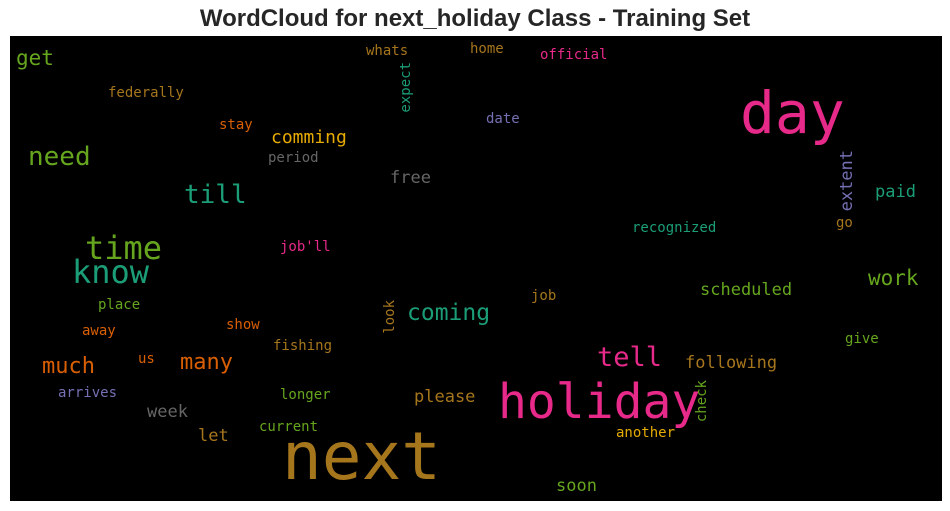 The image size is (950, 511). What do you see at coordinates (893, 278) in the screenshot?
I see `word-work: work` at bounding box center [893, 278].